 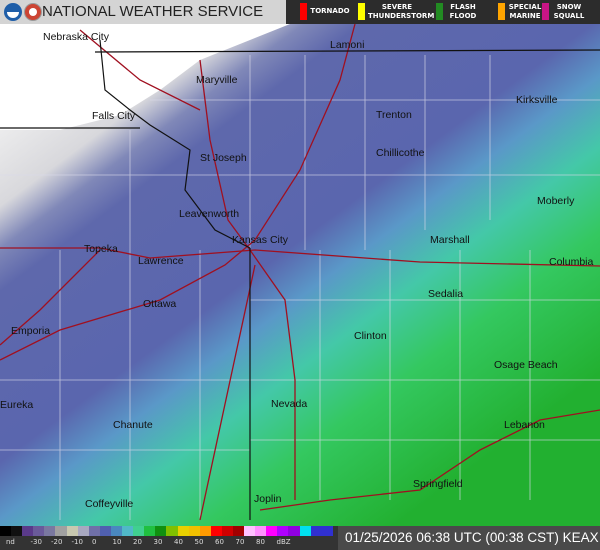 What do you see at coordinates (347, 45) in the screenshot?
I see `city-label: Lamoni` at bounding box center [347, 45].